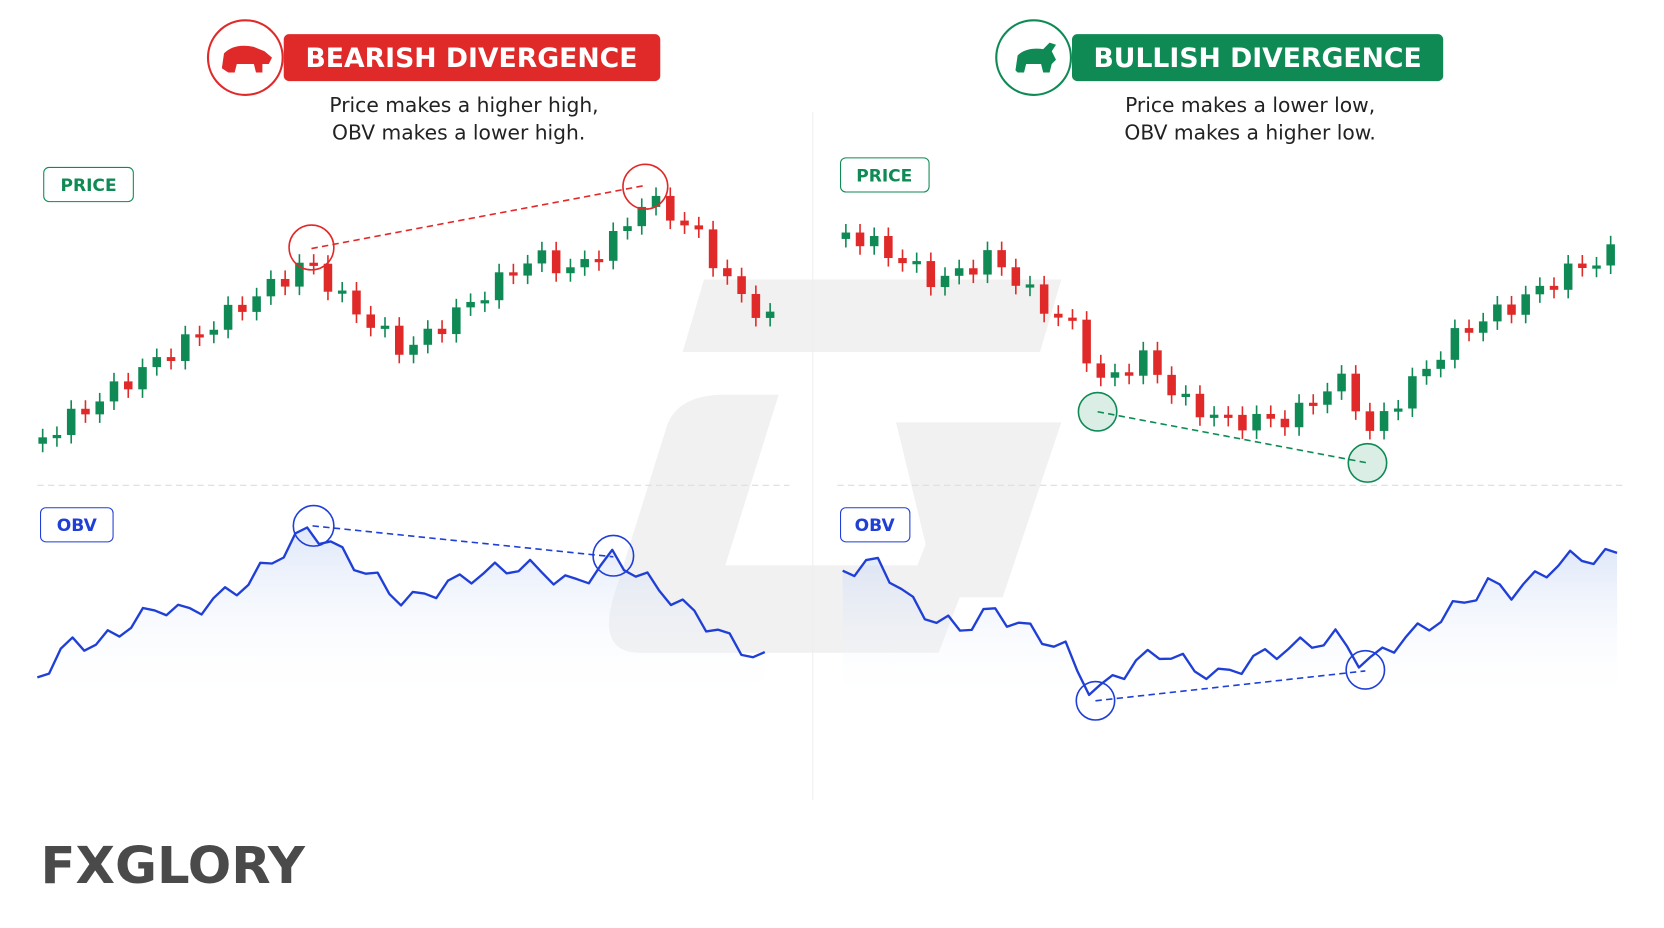 The width and height of the screenshot is (1664, 928). Describe the element at coordinates (88, 186) in the screenshot. I see `price-label: PRICE` at that location.